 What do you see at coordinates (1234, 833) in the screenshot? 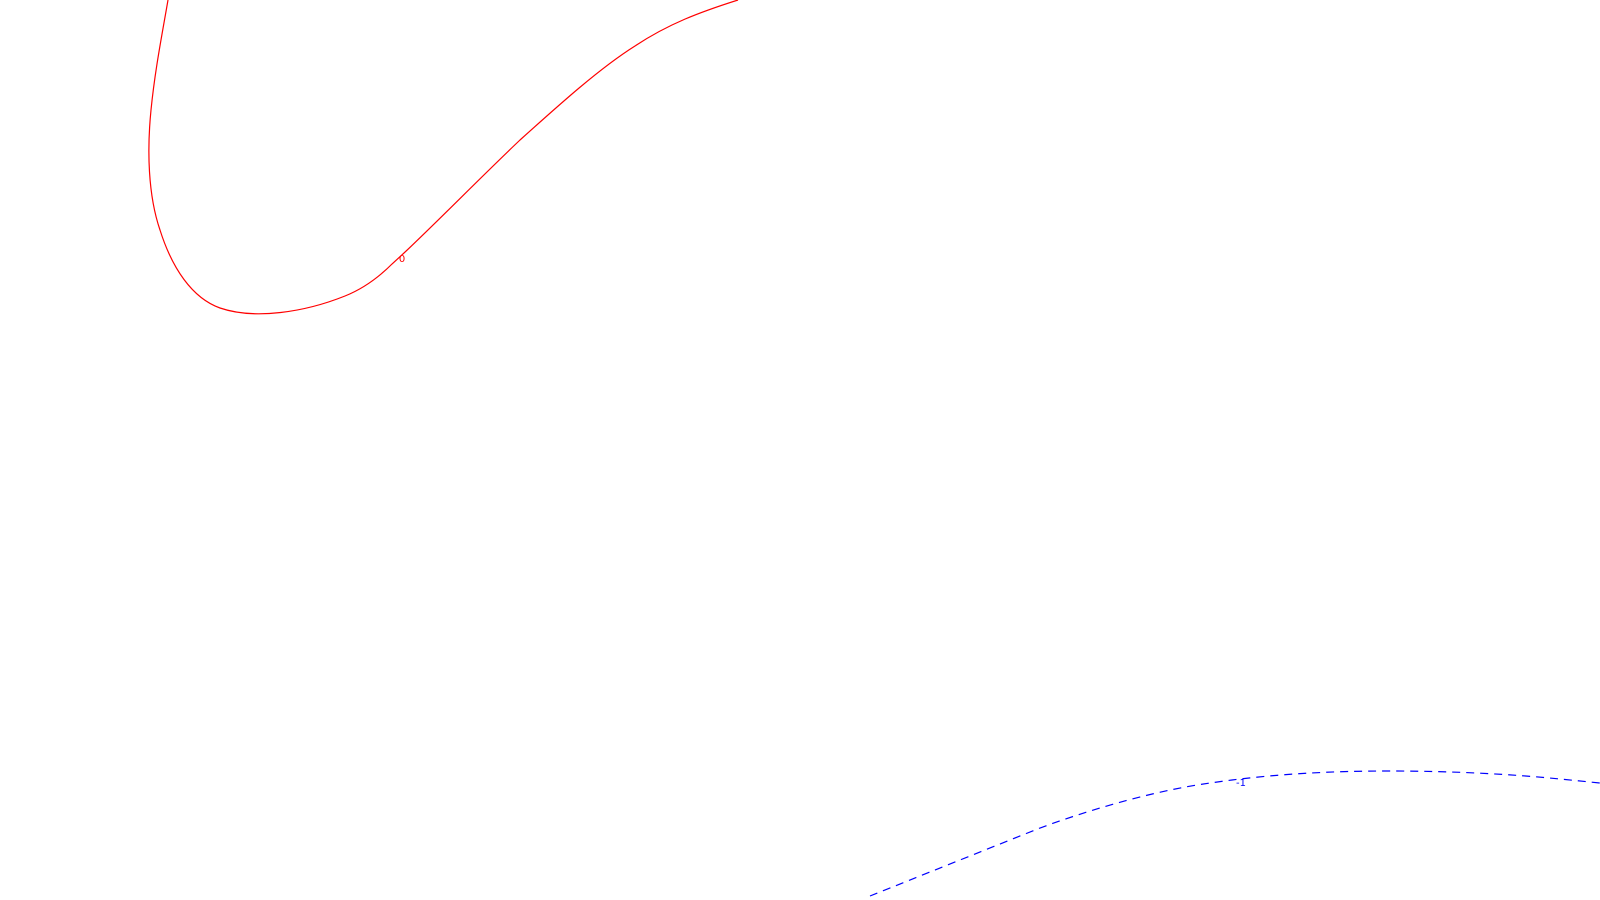
I see `contour-line-minus-one` at bounding box center [1234, 833].